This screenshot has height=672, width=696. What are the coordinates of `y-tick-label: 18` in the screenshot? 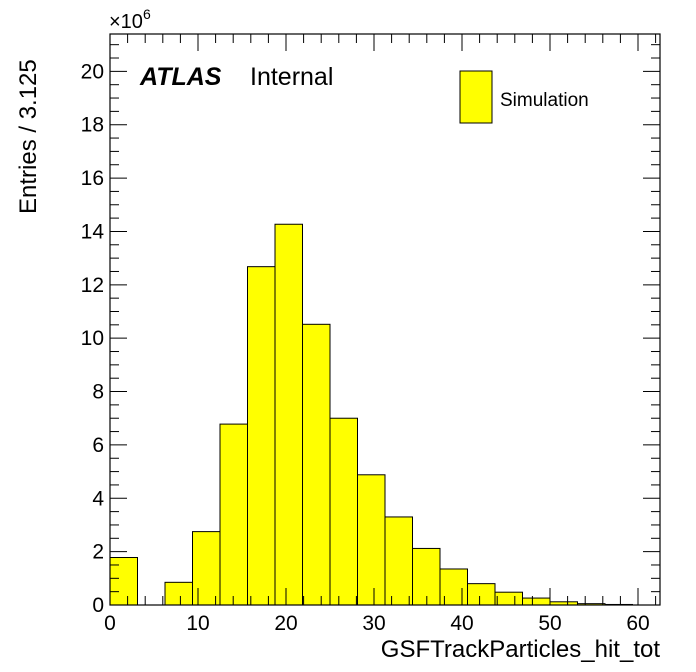 It's located at (92, 125).